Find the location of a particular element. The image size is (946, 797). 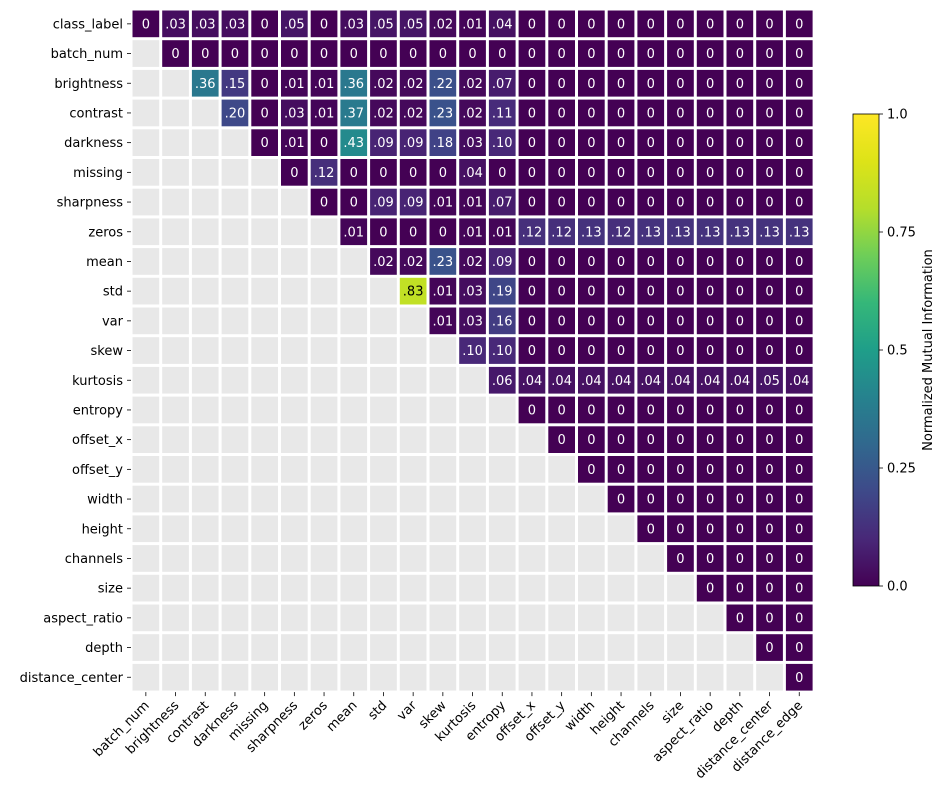

colorbar-tick-label: 0.75 is located at coordinates (901, 233).